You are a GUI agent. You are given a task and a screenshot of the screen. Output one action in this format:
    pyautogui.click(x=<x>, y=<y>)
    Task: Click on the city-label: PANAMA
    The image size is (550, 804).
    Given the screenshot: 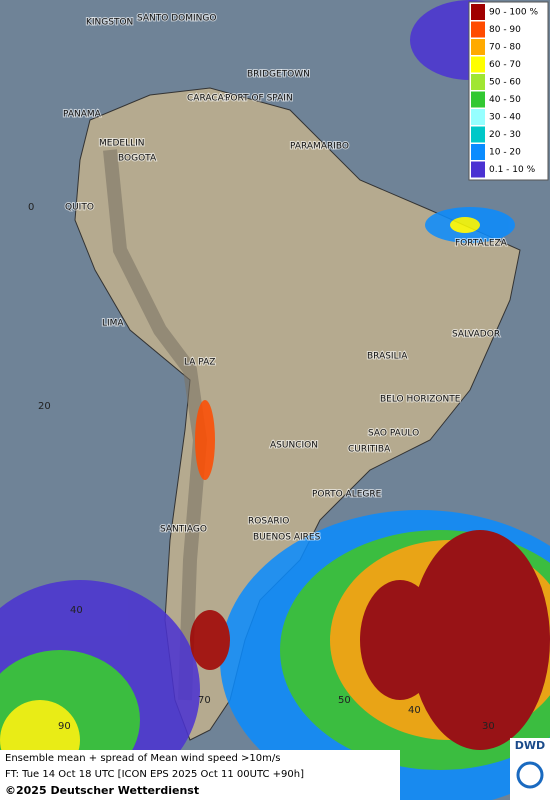 What is the action you would take?
    pyautogui.click(x=82, y=115)
    